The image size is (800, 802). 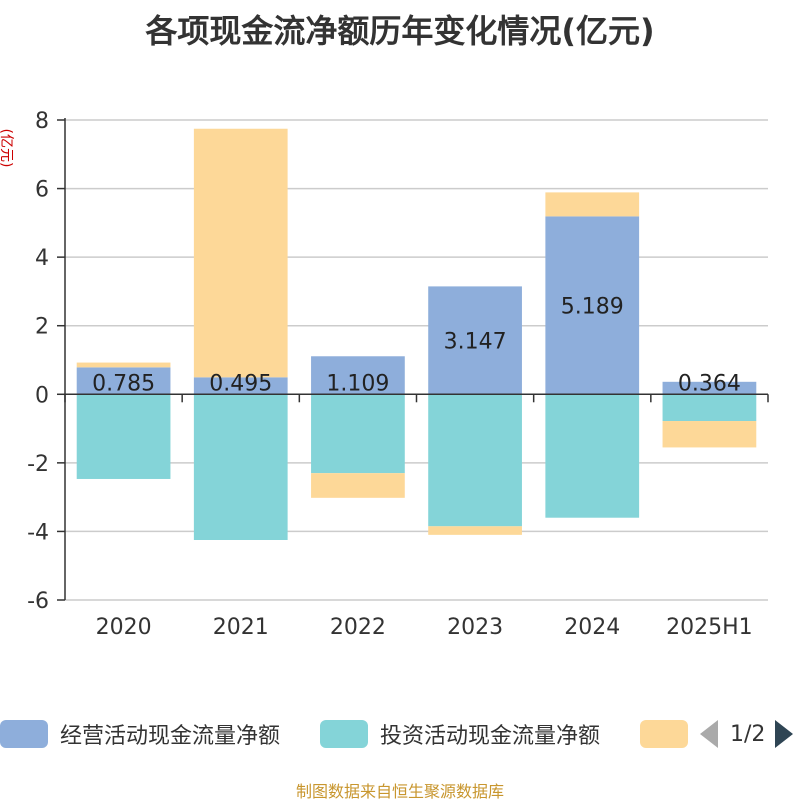 What do you see at coordinates (124, 627) in the screenshot?
I see `x-tick-label: 2020` at bounding box center [124, 627].